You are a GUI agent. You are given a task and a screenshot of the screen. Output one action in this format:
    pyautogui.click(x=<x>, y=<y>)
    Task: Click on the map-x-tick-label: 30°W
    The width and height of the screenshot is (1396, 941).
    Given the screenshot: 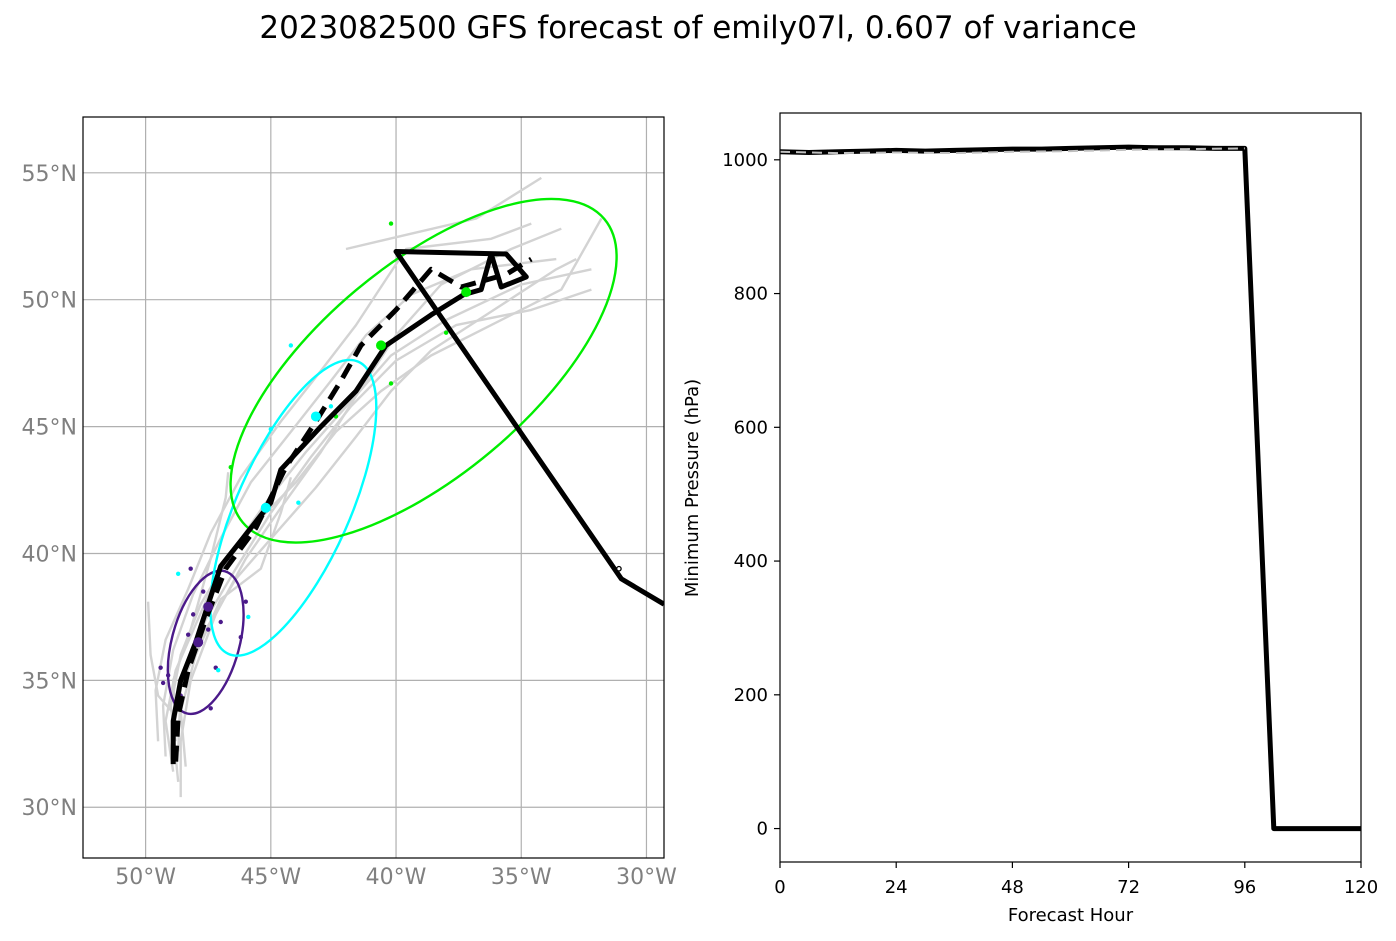 What is the action you would take?
    pyautogui.click(x=646, y=877)
    